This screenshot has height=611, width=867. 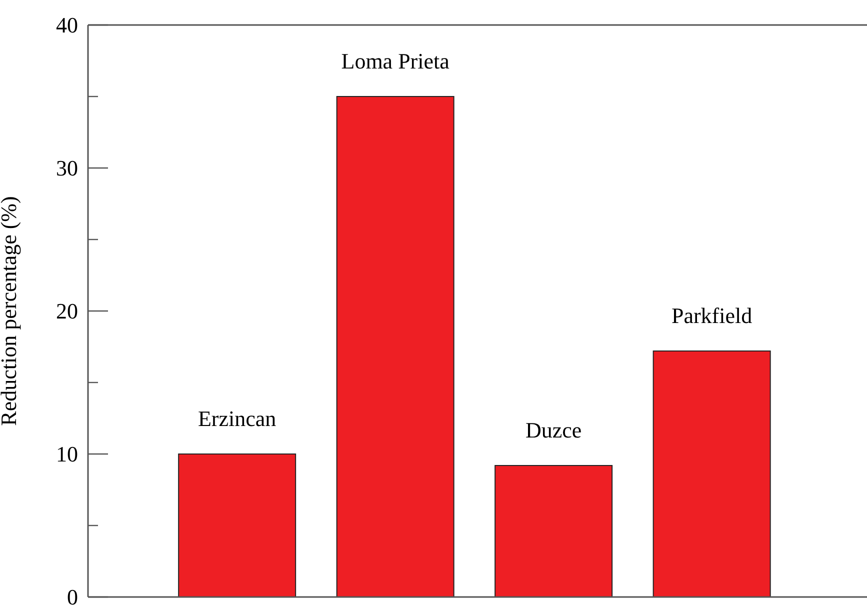 What do you see at coordinates (67, 25) in the screenshot?
I see `y-tick-label: 40` at bounding box center [67, 25].